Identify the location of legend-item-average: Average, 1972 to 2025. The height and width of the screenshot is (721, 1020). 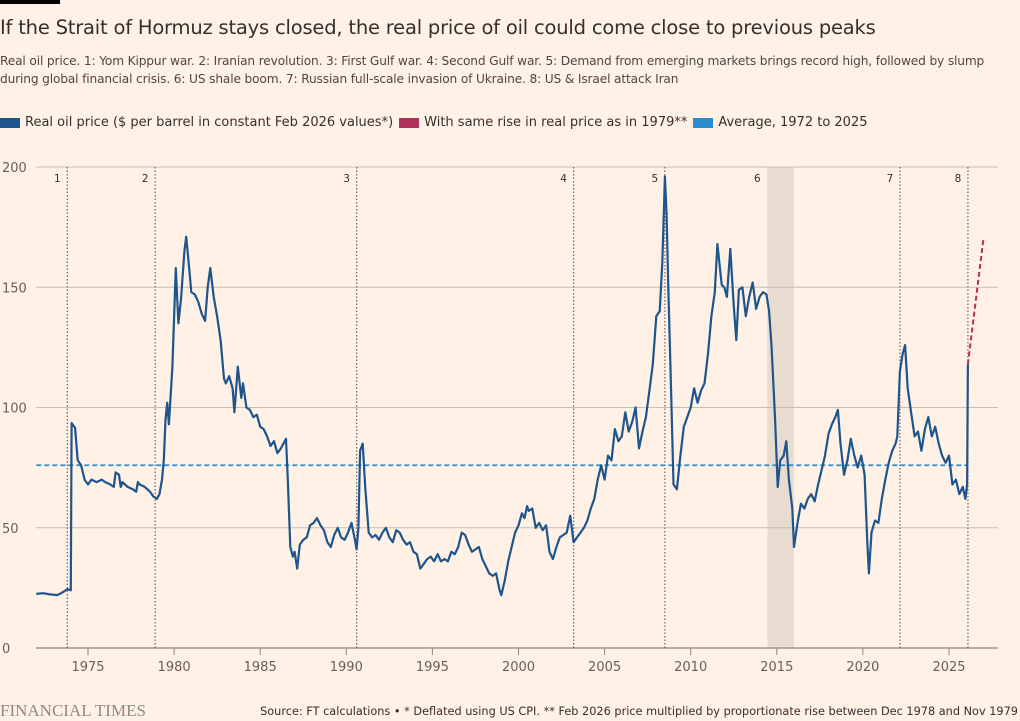
(780, 122).